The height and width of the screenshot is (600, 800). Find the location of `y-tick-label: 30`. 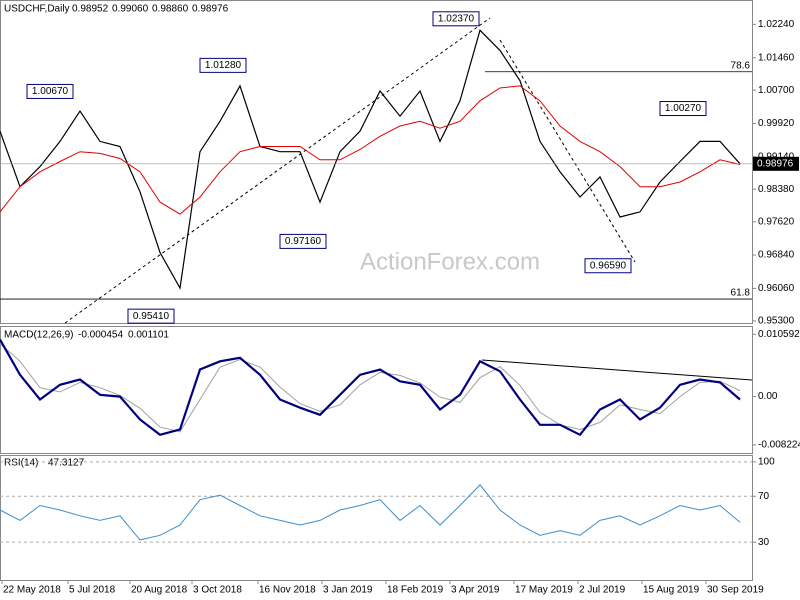

y-tick-label: 30 is located at coordinates (764, 542).